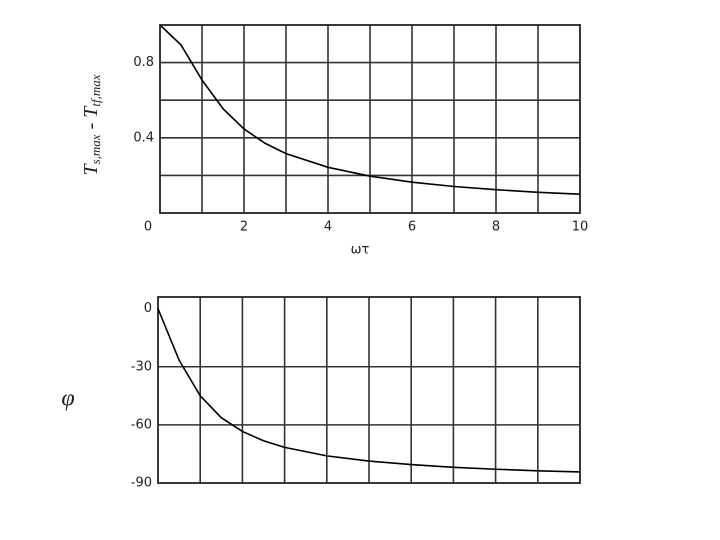 Image resolution: width=720 pixels, height=540 pixels. Describe the element at coordinates (244, 227) in the screenshot. I see `x-tick-label: 2` at that location.